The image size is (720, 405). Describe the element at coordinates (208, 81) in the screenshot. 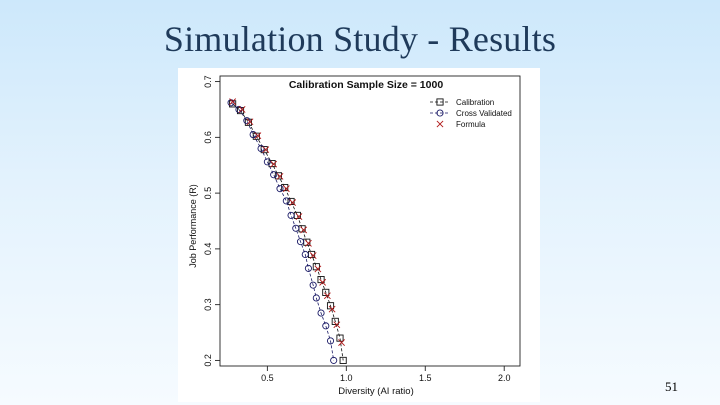

I see `y-tick-label: 0.7` at that location.